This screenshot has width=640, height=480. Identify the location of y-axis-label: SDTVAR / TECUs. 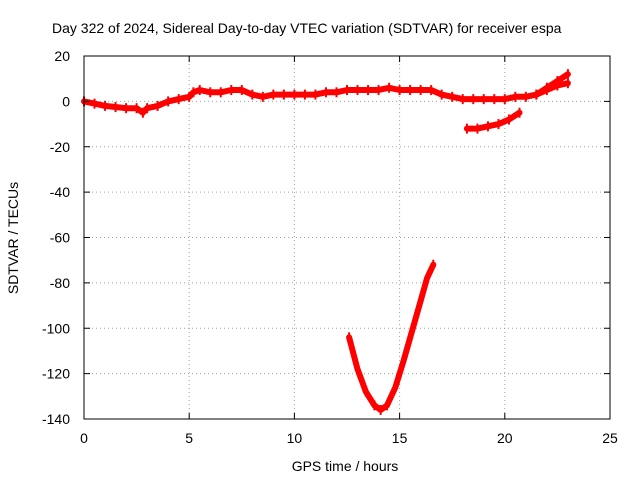
(13, 238).